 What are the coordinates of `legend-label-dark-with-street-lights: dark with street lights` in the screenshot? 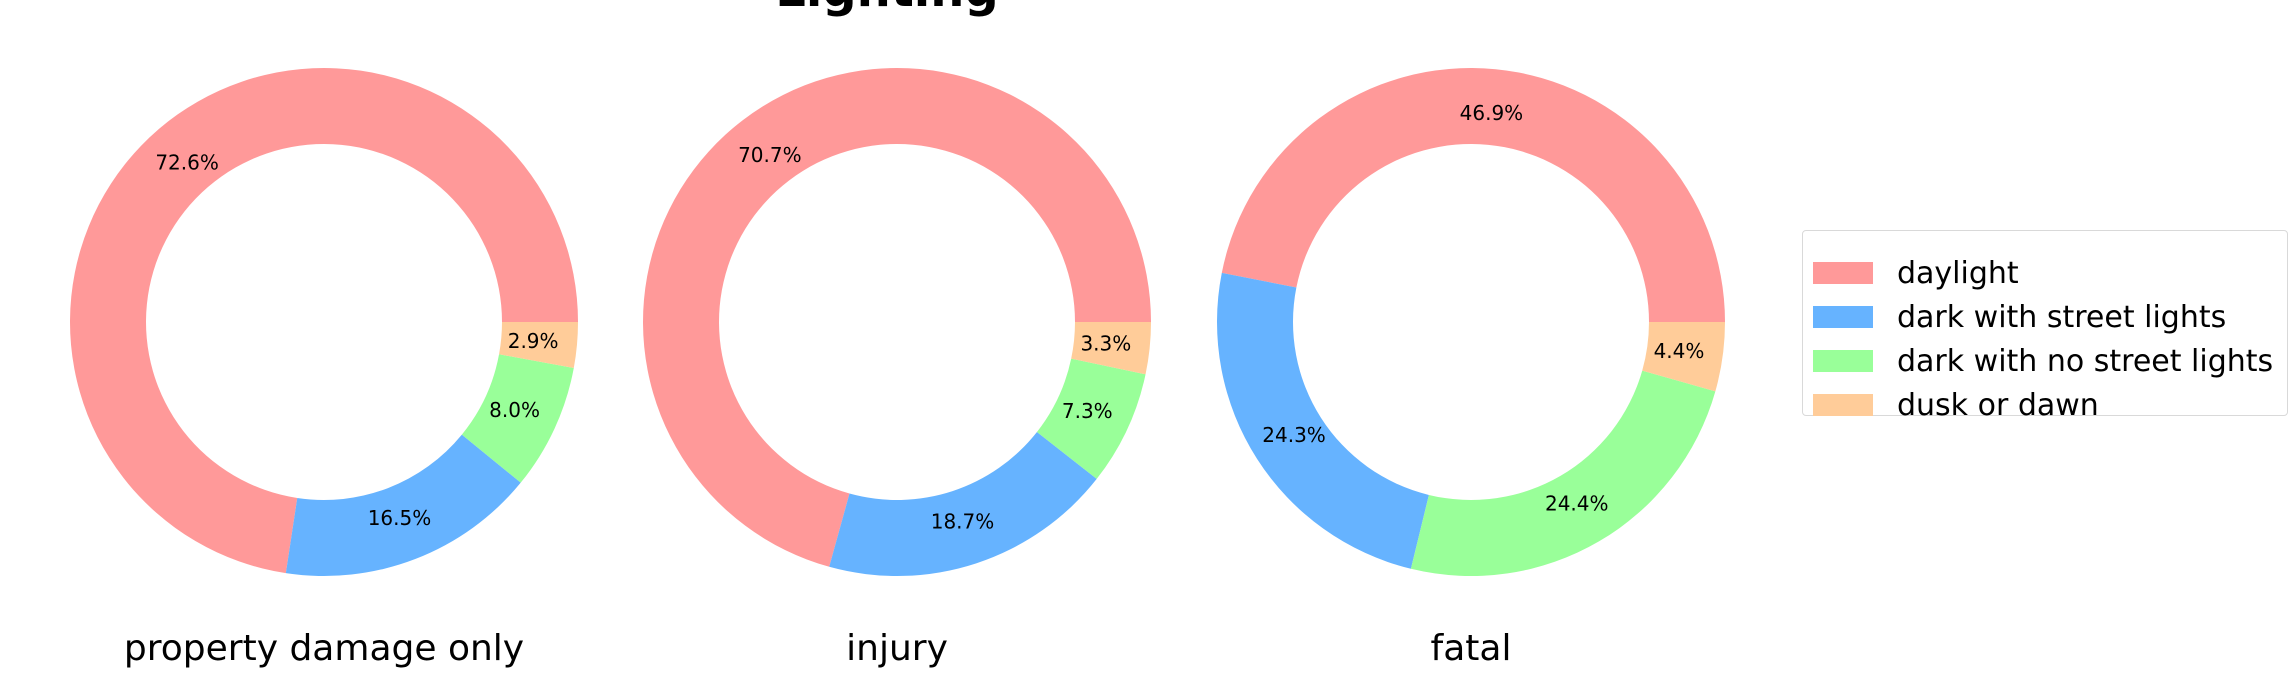 It's located at (2062, 317).